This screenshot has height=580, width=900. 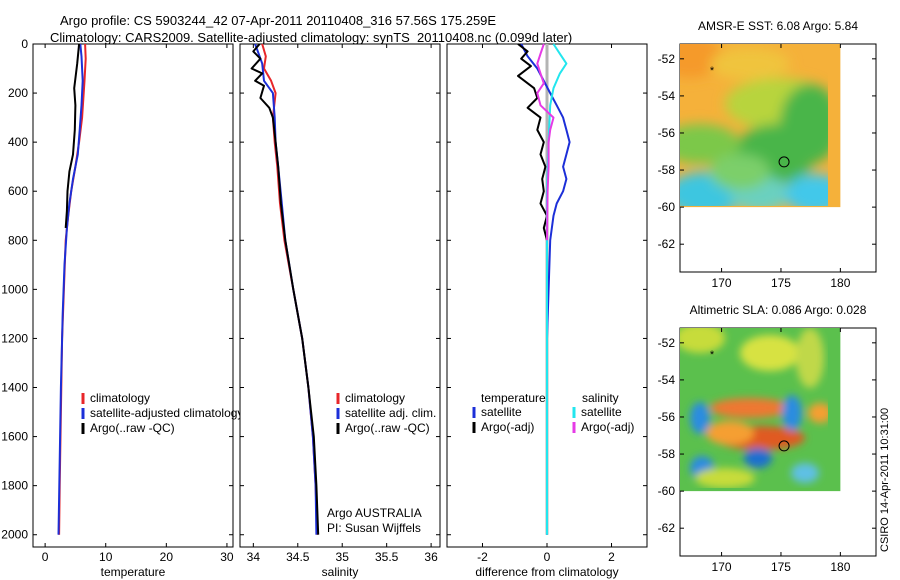 What do you see at coordinates (513, 398) in the screenshot?
I see `legend-header: temperature` at bounding box center [513, 398].